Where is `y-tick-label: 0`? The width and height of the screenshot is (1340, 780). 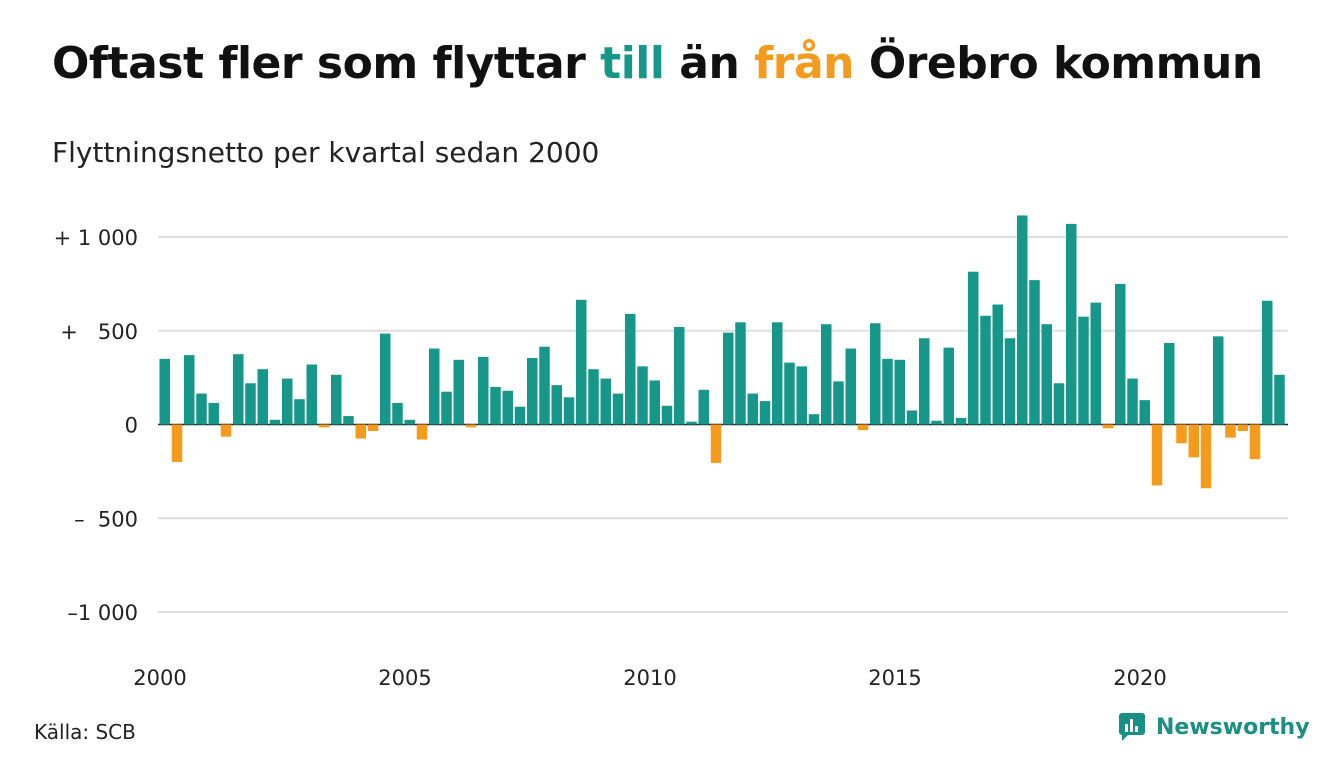 y-tick-label: 0 is located at coordinates (131, 426).